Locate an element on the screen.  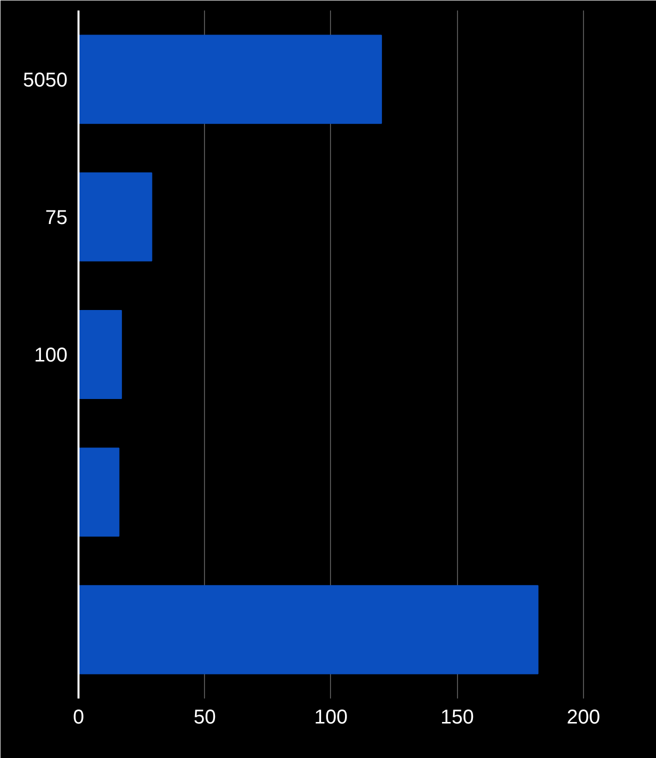
x-tick-label: 0 is located at coordinates (78, 717).